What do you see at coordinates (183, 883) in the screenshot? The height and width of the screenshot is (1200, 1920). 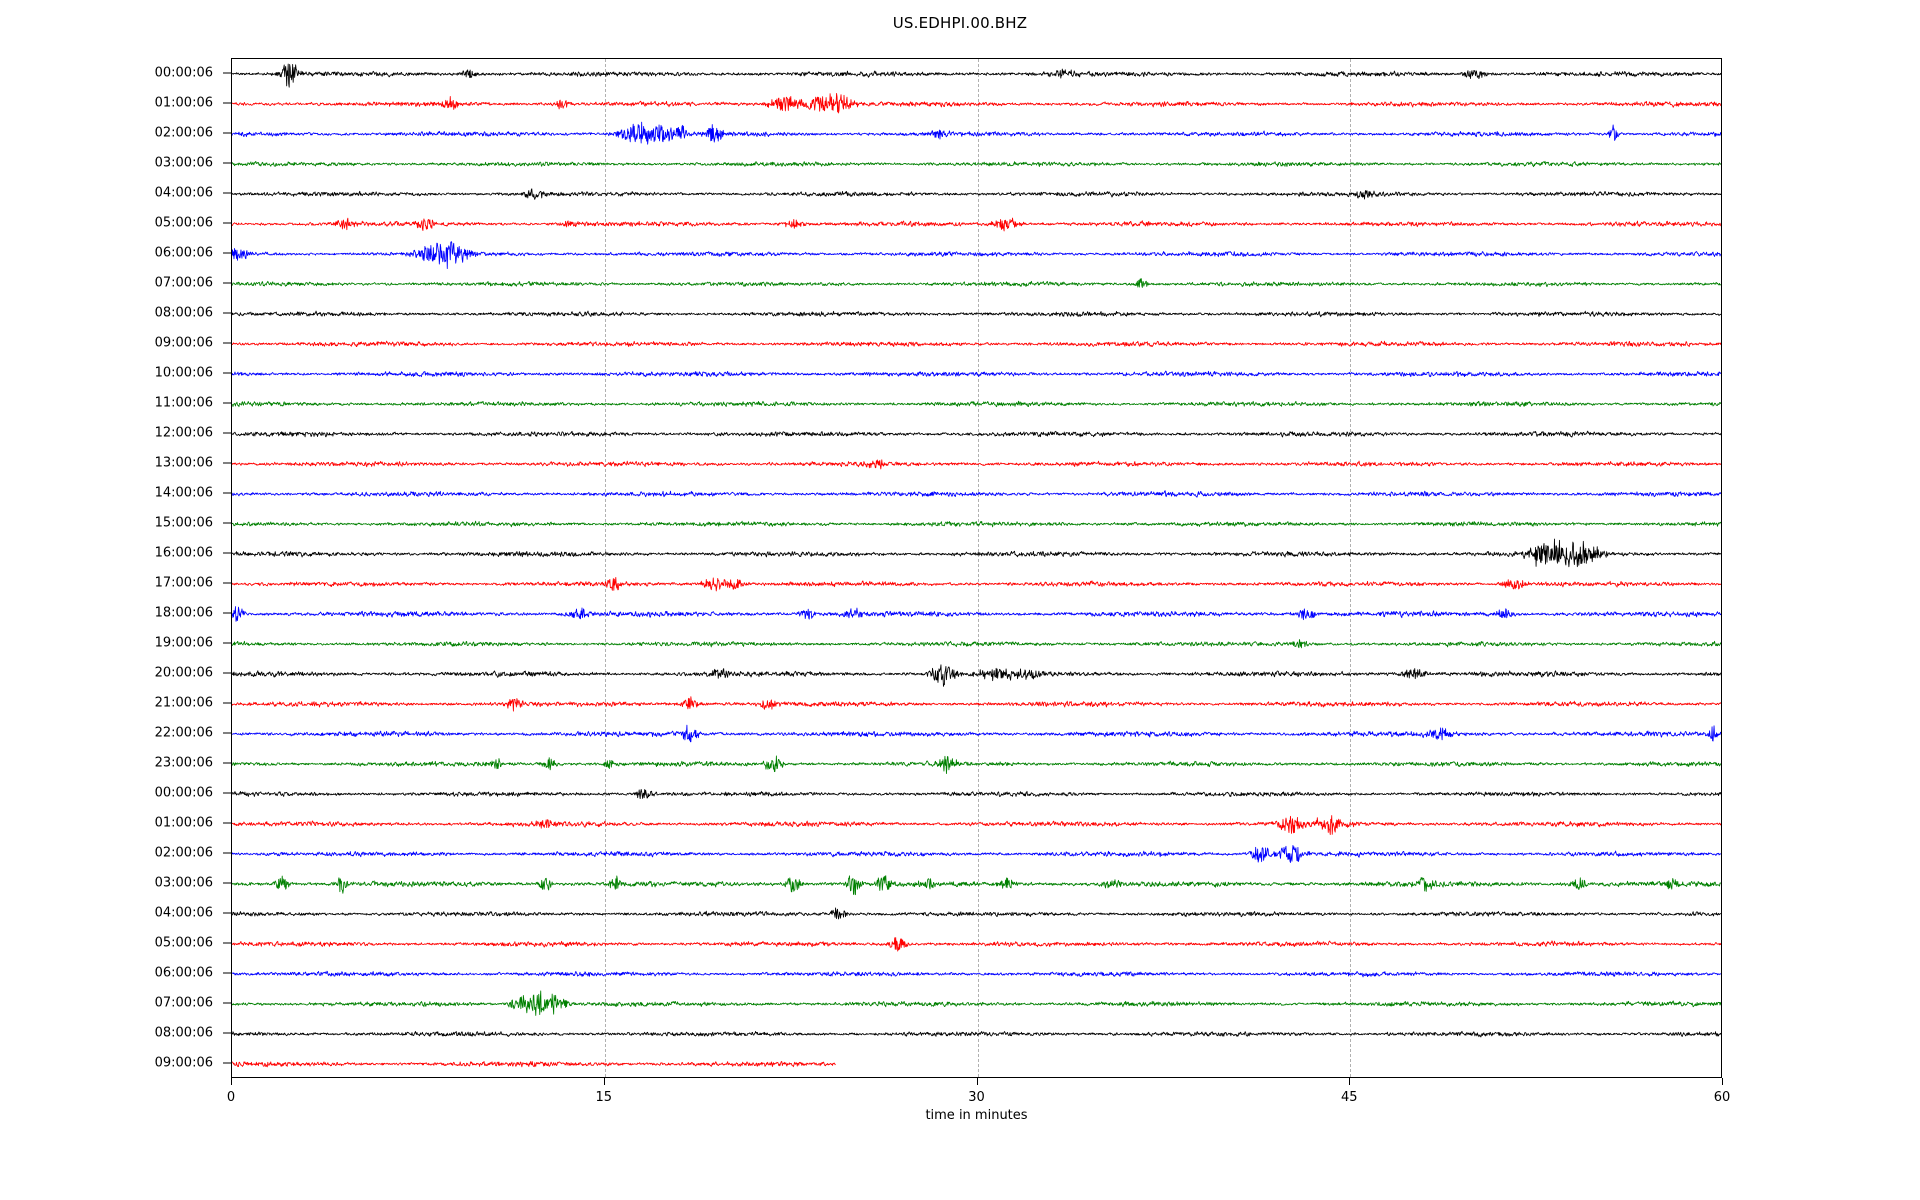 I see `y-tick-label: 03:00:06` at bounding box center [183, 883].